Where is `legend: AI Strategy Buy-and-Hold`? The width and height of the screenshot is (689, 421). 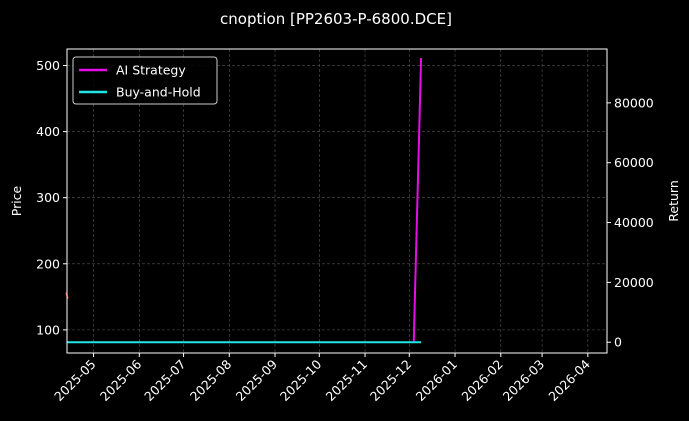
legend: AI Strategy Buy-and-Hold is located at coordinates (145, 80).